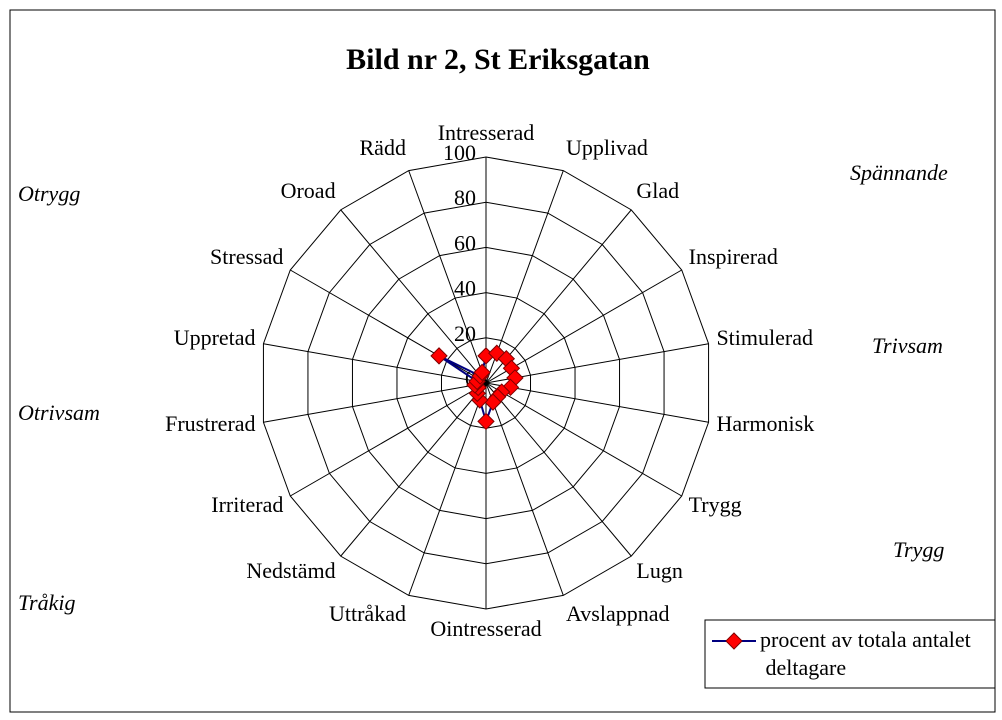 This screenshot has height=720, width=1002. What do you see at coordinates (918, 549) in the screenshot?
I see `annotation: Trygg` at bounding box center [918, 549].